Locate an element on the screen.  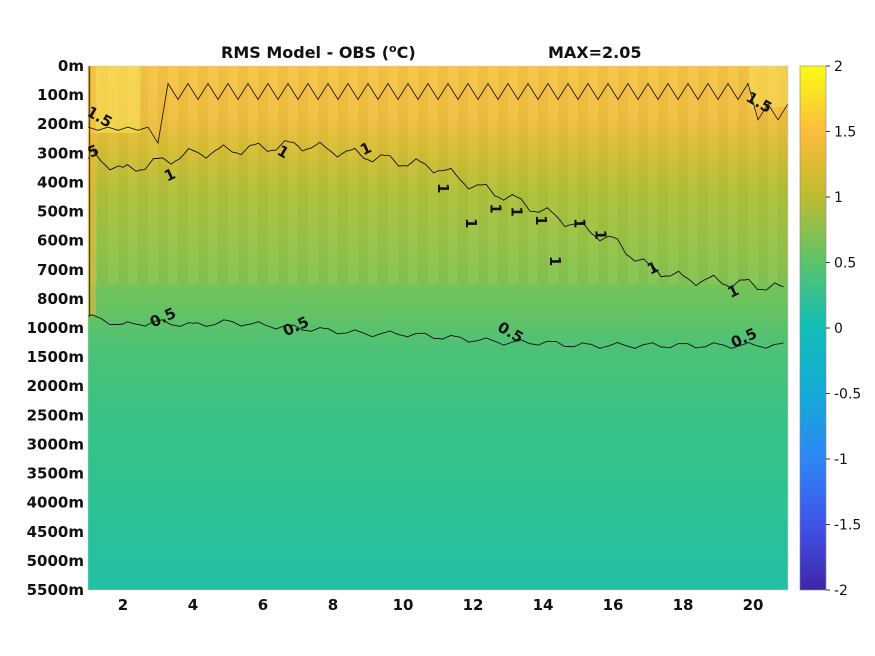
colorbar-ticks: 2 1.5 1 0.5 0 -0.5 -1 -1.5 -2 is located at coordinates (843, 329).